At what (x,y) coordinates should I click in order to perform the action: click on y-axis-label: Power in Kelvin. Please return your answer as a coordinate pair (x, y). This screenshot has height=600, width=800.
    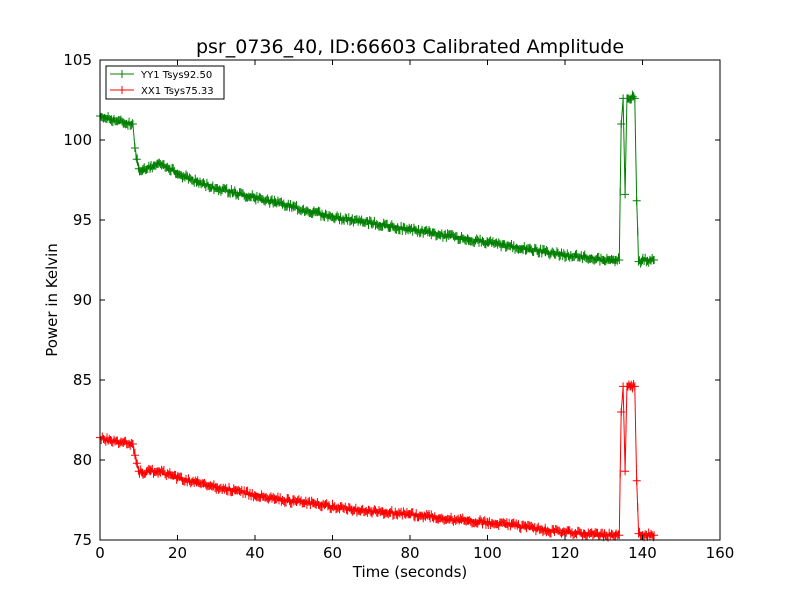
    Looking at the image, I should click on (52, 300).